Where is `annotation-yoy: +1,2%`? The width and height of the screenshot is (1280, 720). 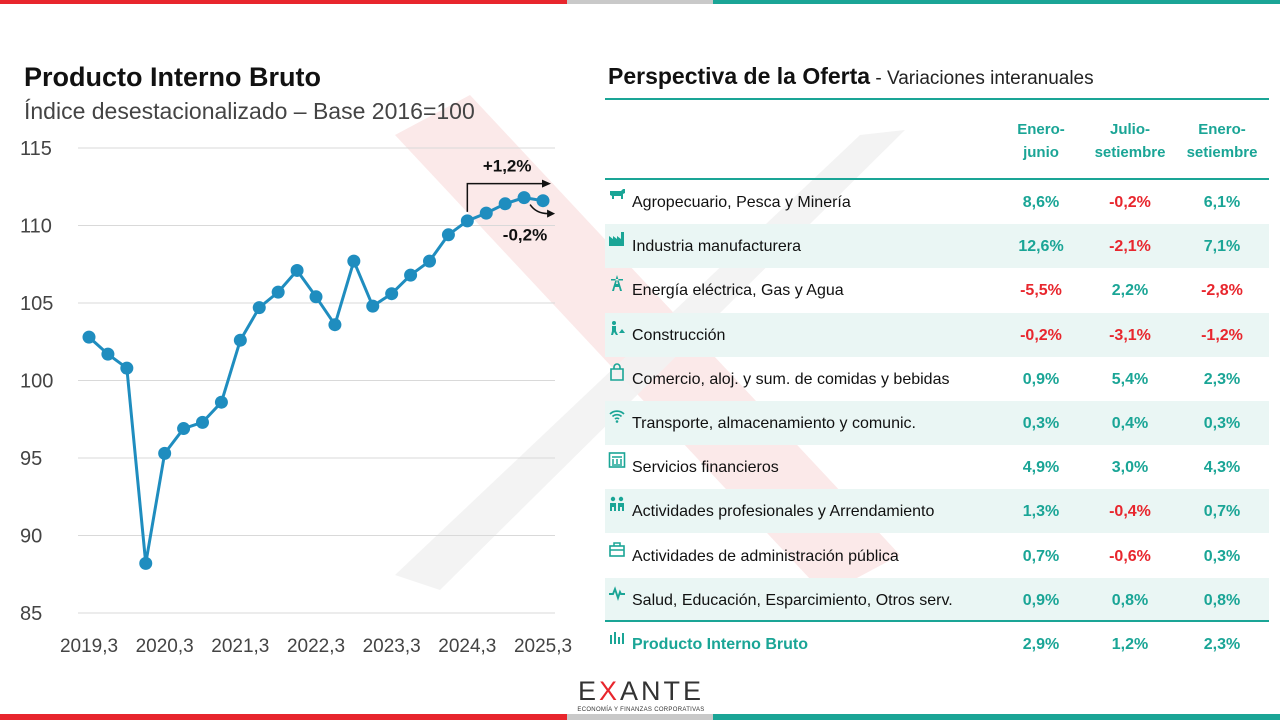 annotation-yoy: +1,2% is located at coordinates (507, 166).